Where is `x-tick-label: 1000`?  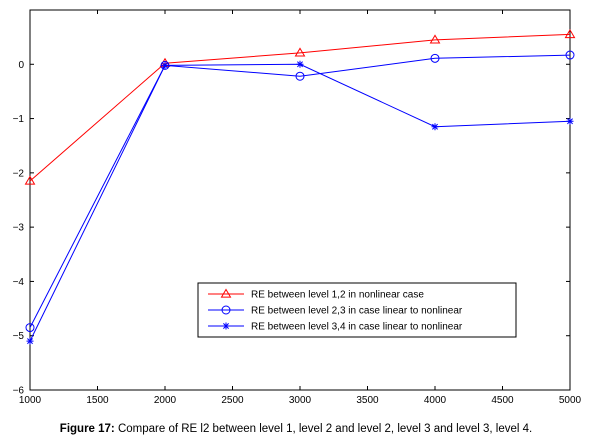 x-tick-label: 1000 is located at coordinates (30, 400).